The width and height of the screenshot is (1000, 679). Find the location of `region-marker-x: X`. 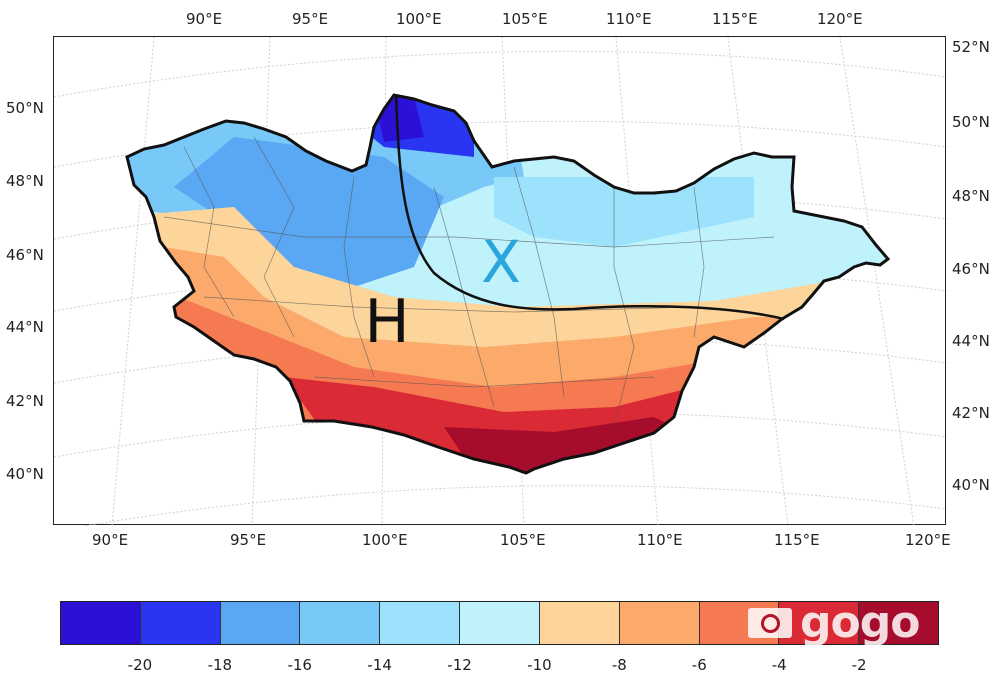

region-marker-x: X is located at coordinates (501, 262).